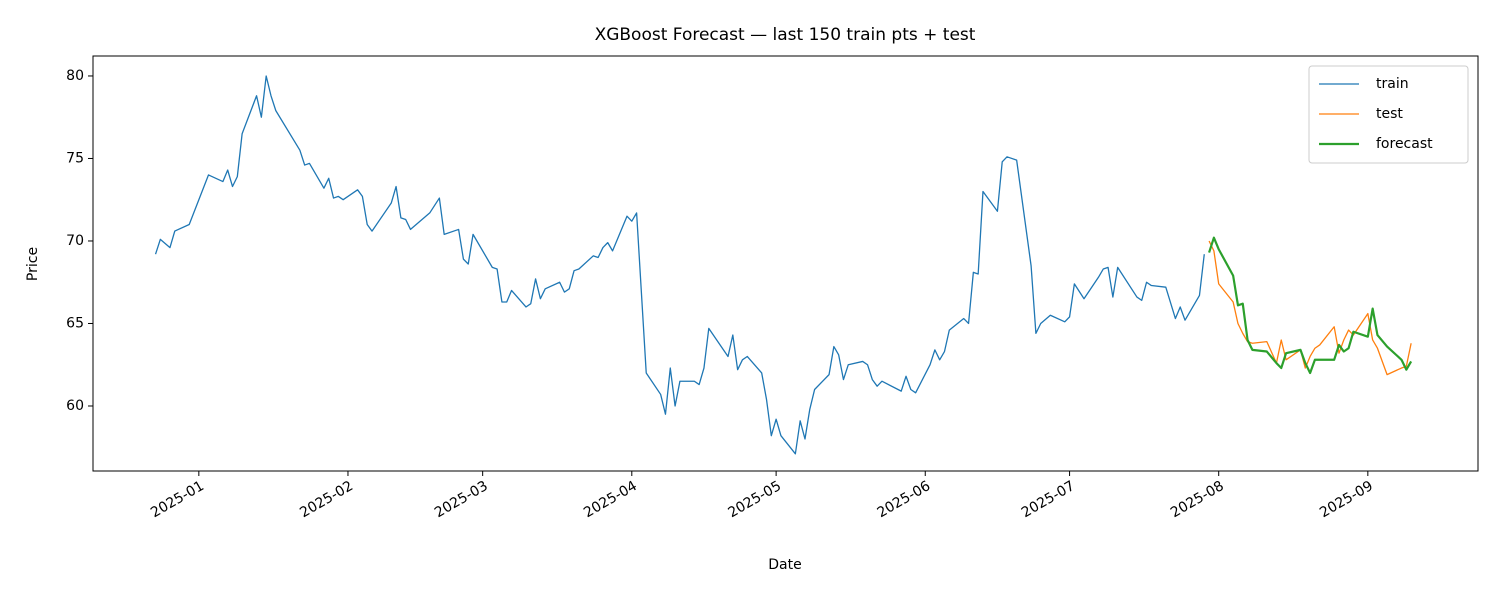 This screenshot has height=600, width=1500. What do you see at coordinates (904, 499) in the screenshot?
I see `x-tick-label: 2025-06` at bounding box center [904, 499].